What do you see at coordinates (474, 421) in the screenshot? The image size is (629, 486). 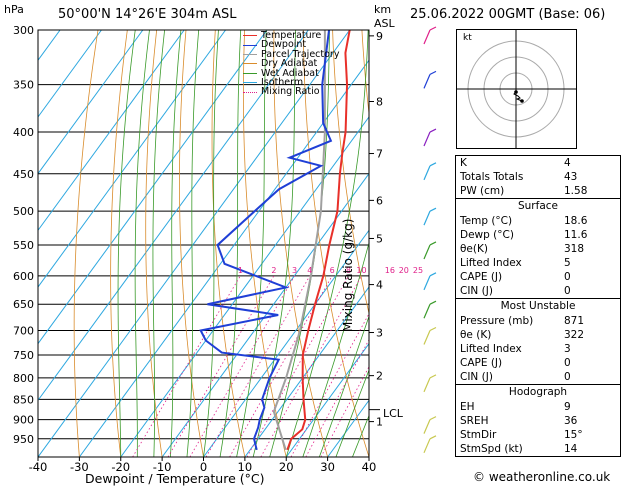 I see `panel-row-key: SREH` at bounding box center [474, 421].